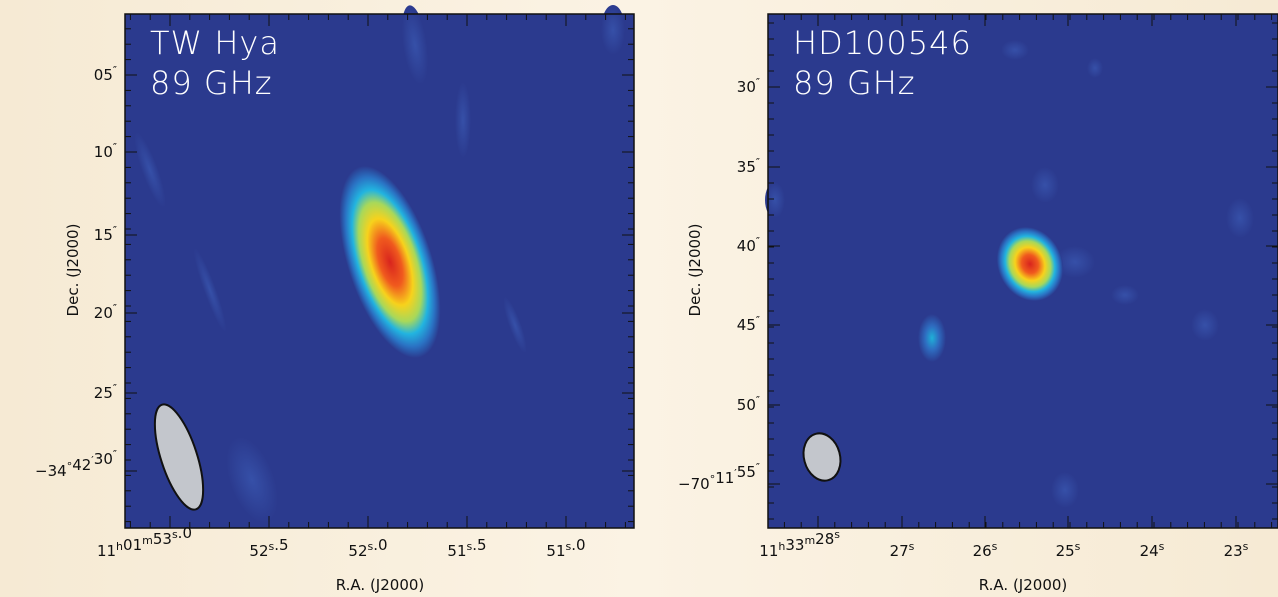 Image resolution: width=1278 pixels, height=597 pixels. What do you see at coordinates (902, 550) in the screenshot?
I see `x-tick-label: 27s` at bounding box center [902, 550].